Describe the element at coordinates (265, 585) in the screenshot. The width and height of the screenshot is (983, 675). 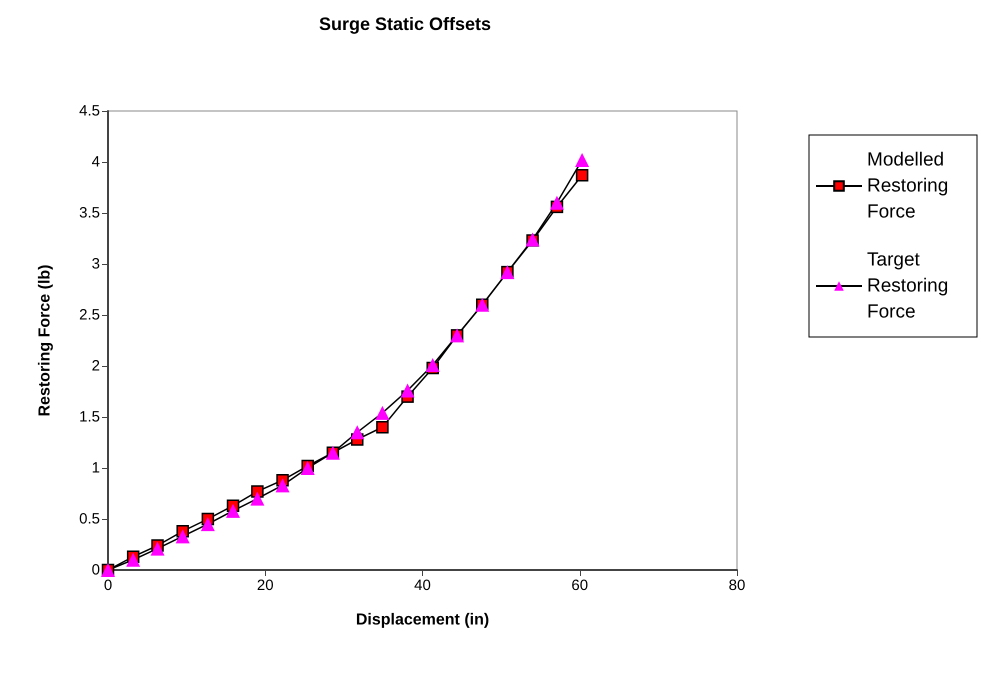
I see `x-tick-label: 20` at that location.